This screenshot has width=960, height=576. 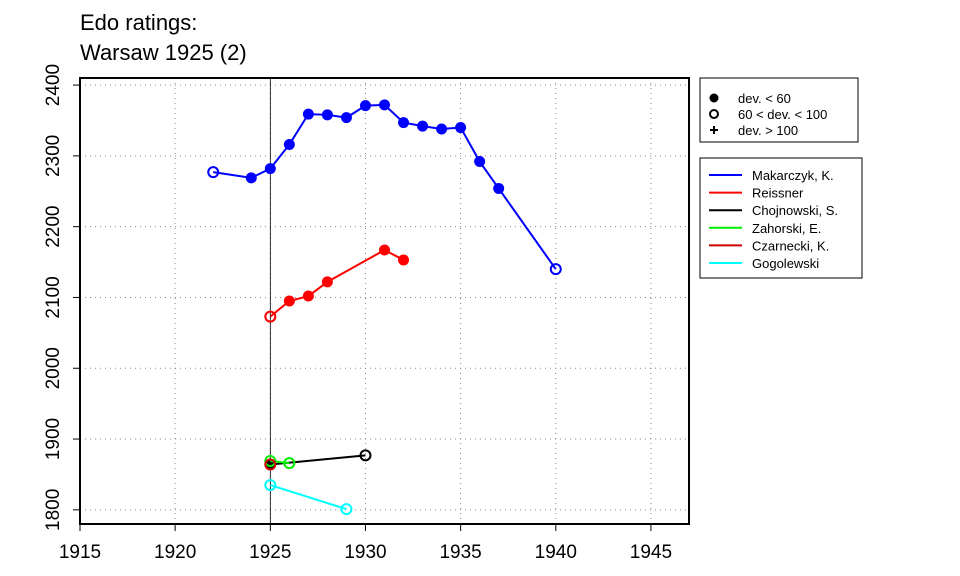 I want to click on chart-title-line-2: Warsaw 1925 (2), so click(x=163, y=52).